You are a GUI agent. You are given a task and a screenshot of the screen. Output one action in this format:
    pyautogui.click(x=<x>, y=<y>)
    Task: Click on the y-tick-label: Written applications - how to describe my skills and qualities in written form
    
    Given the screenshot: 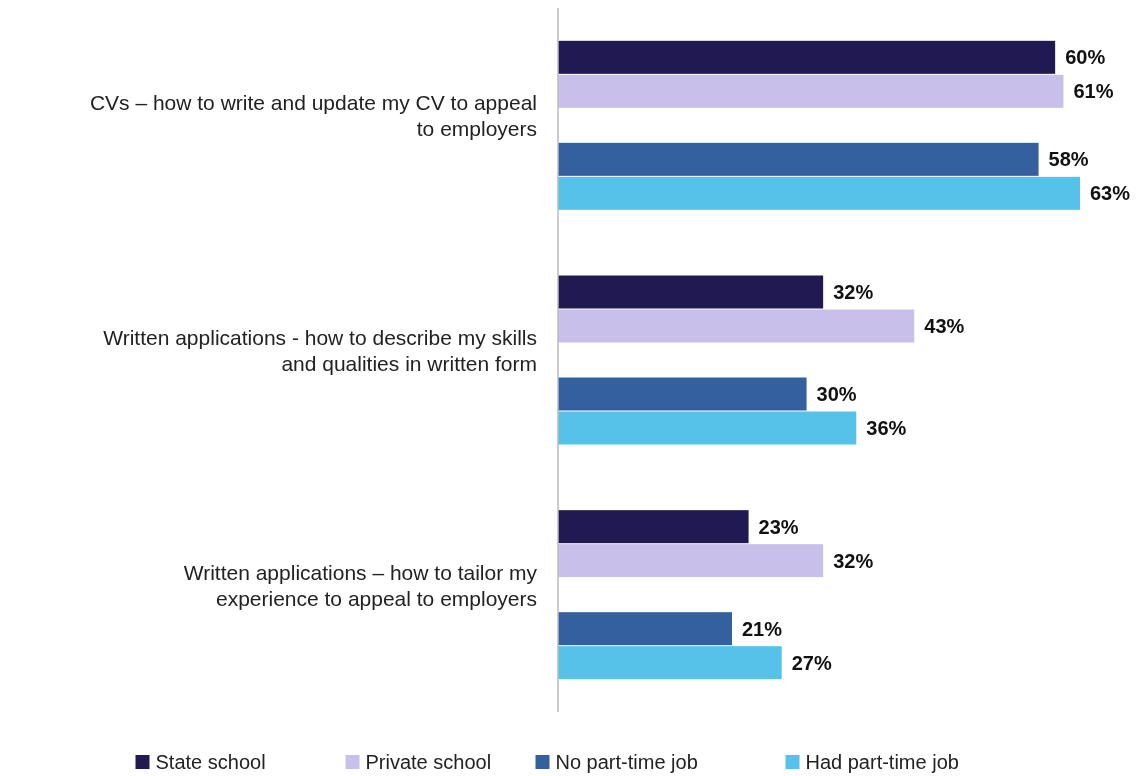 What is the action you would take?
    pyautogui.click(x=320, y=350)
    